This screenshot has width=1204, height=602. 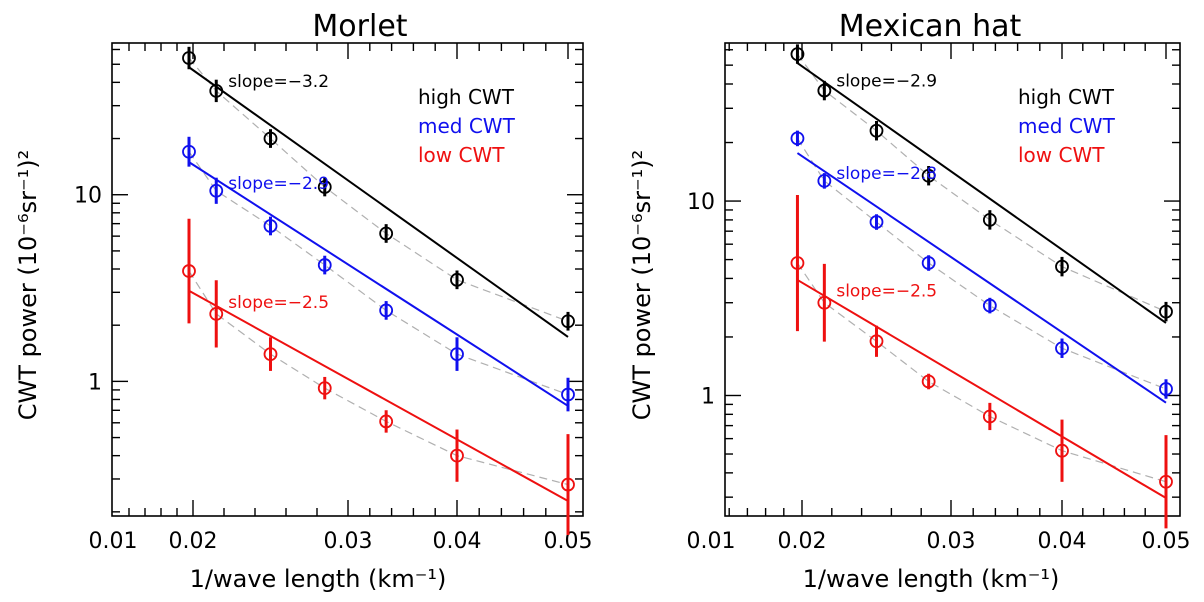 What do you see at coordinates (886, 174) in the screenshot?
I see `slope-label: slope=−2.8` at bounding box center [886, 174].